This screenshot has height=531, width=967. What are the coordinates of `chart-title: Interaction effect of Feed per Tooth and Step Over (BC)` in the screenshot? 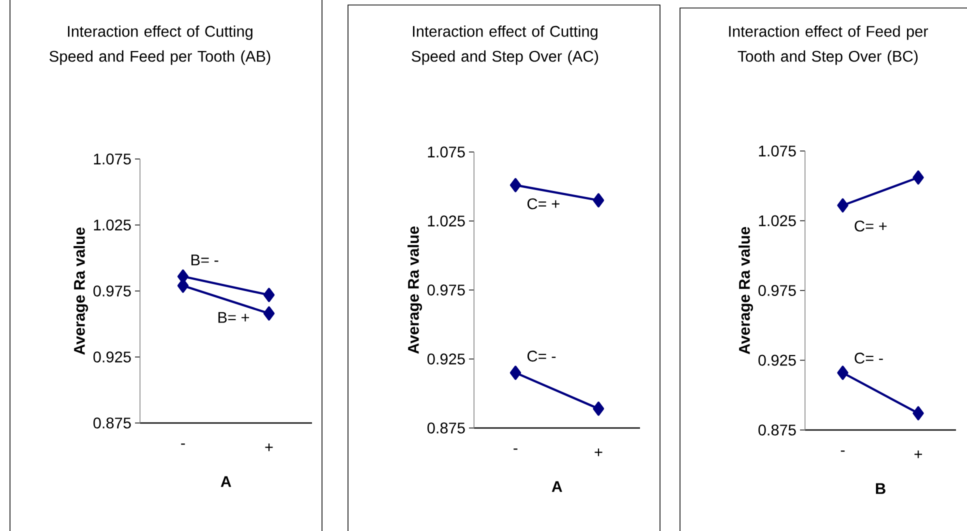 It's located at (828, 45).